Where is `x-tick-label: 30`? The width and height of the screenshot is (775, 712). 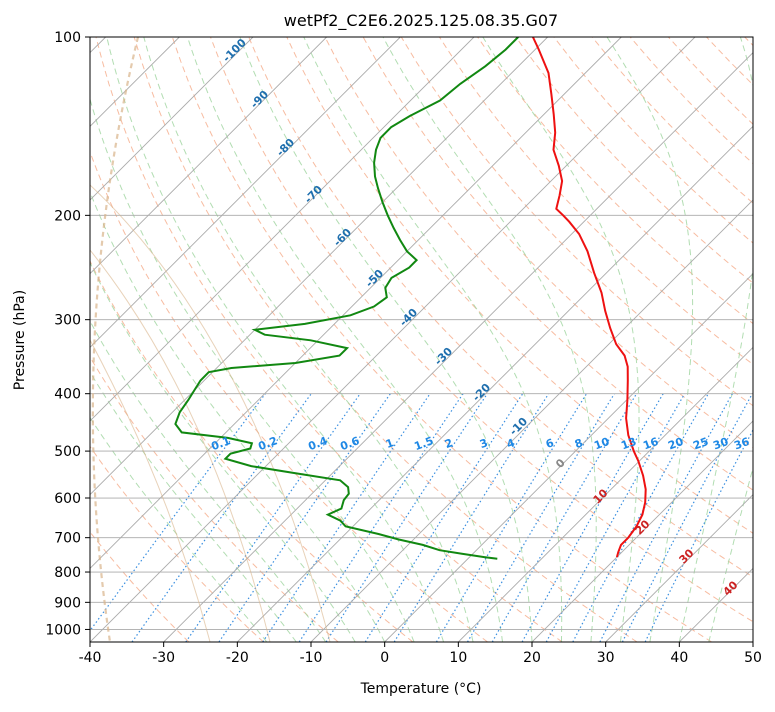
x-tick-label: 30 is located at coordinates (606, 658).